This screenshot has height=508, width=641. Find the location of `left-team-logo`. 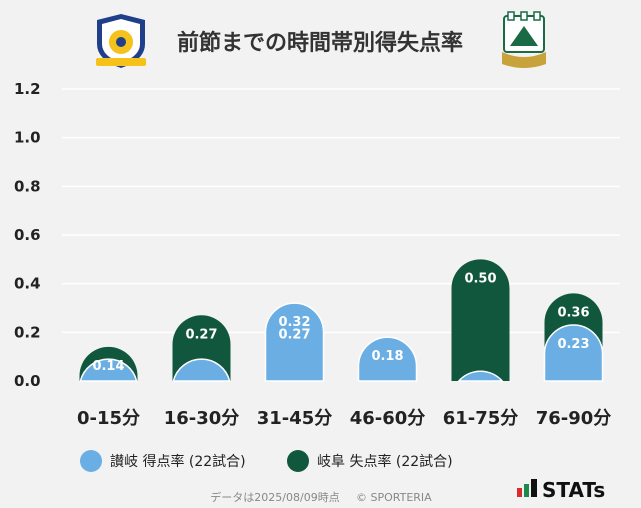

left-team-logo is located at coordinates (121, 41).